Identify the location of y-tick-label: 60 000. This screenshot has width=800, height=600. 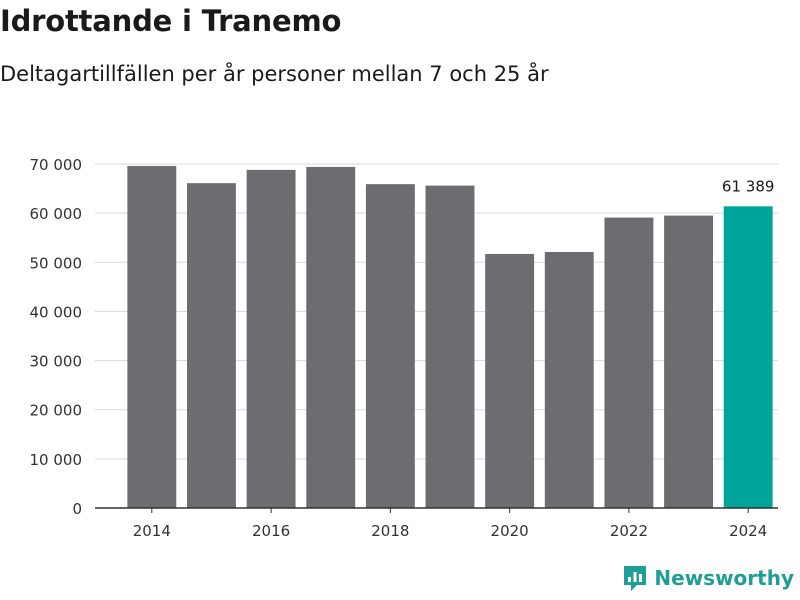
(56, 214).